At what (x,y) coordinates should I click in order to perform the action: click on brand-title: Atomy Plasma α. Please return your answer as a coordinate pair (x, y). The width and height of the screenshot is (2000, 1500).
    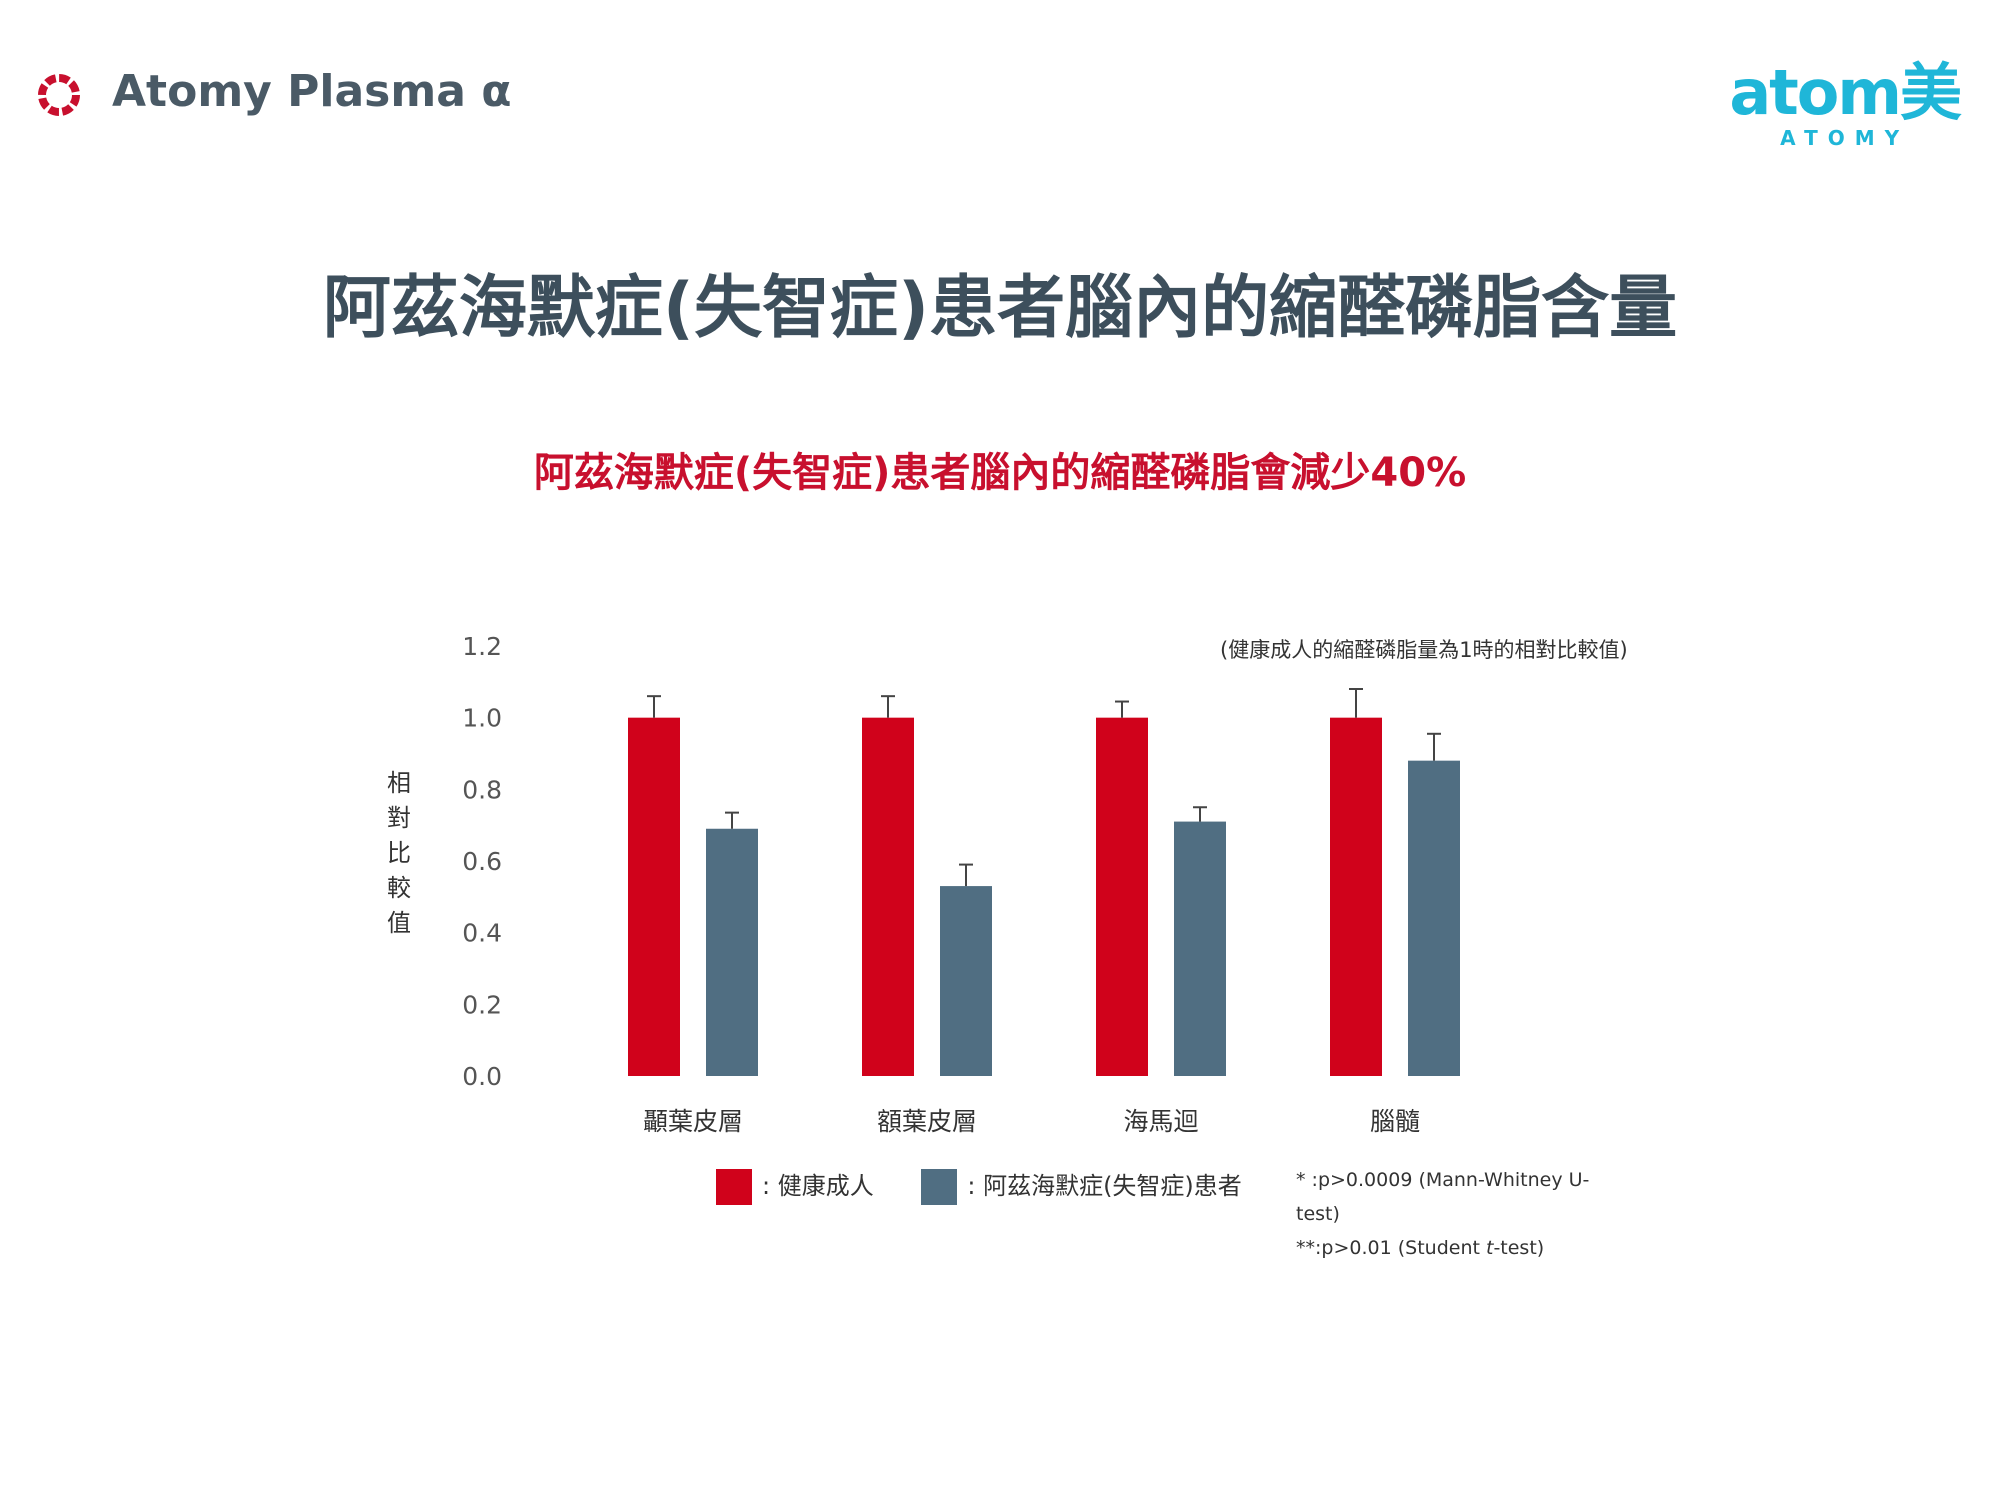
    Looking at the image, I should click on (312, 91).